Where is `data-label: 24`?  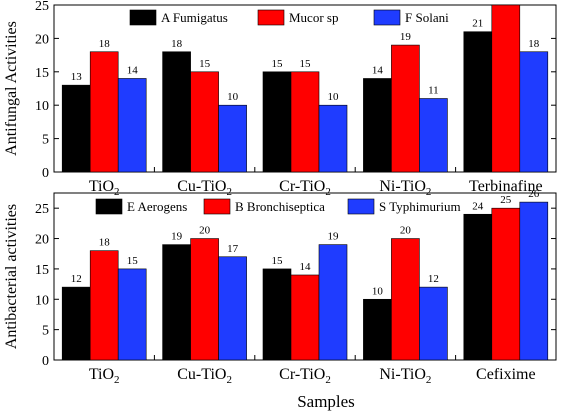 data-label: 24 is located at coordinates (478, 206).